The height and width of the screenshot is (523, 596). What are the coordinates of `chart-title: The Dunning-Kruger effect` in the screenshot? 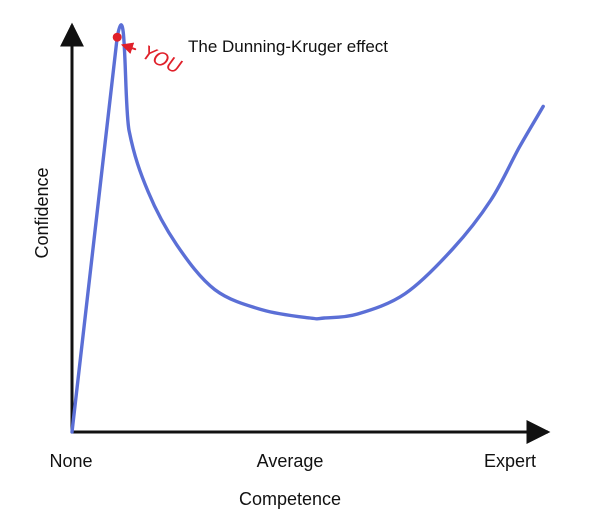 It's located at (288, 46).